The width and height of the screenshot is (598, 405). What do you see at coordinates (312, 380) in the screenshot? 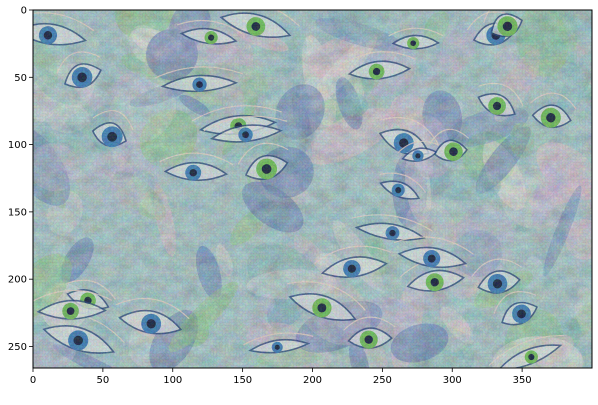
I see `x-tick-label: 200` at bounding box center [312, 380].